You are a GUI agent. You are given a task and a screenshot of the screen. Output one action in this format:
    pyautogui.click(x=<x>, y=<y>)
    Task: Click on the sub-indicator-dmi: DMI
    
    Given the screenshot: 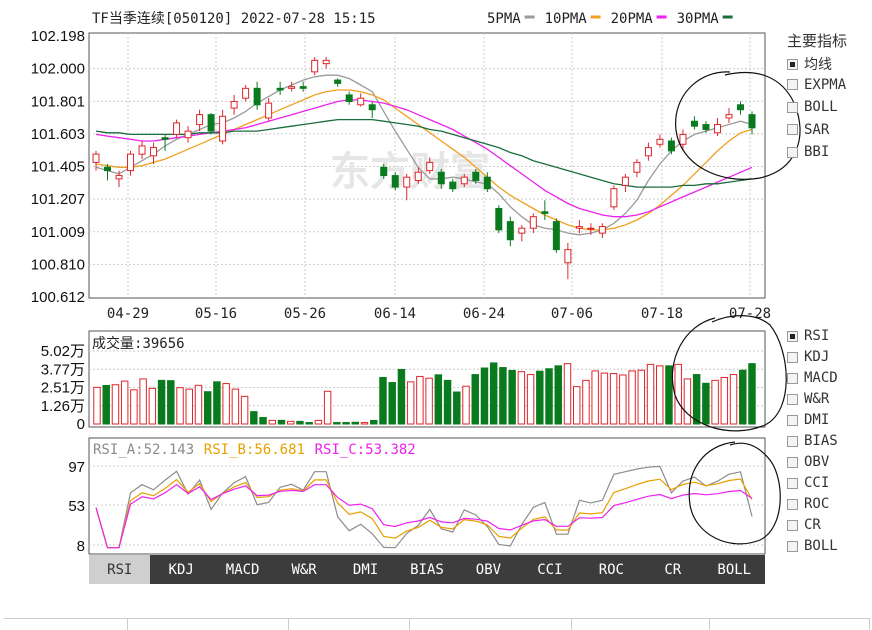 What is the action you would take?
    pyautogui.click(x=808, y=420)
    